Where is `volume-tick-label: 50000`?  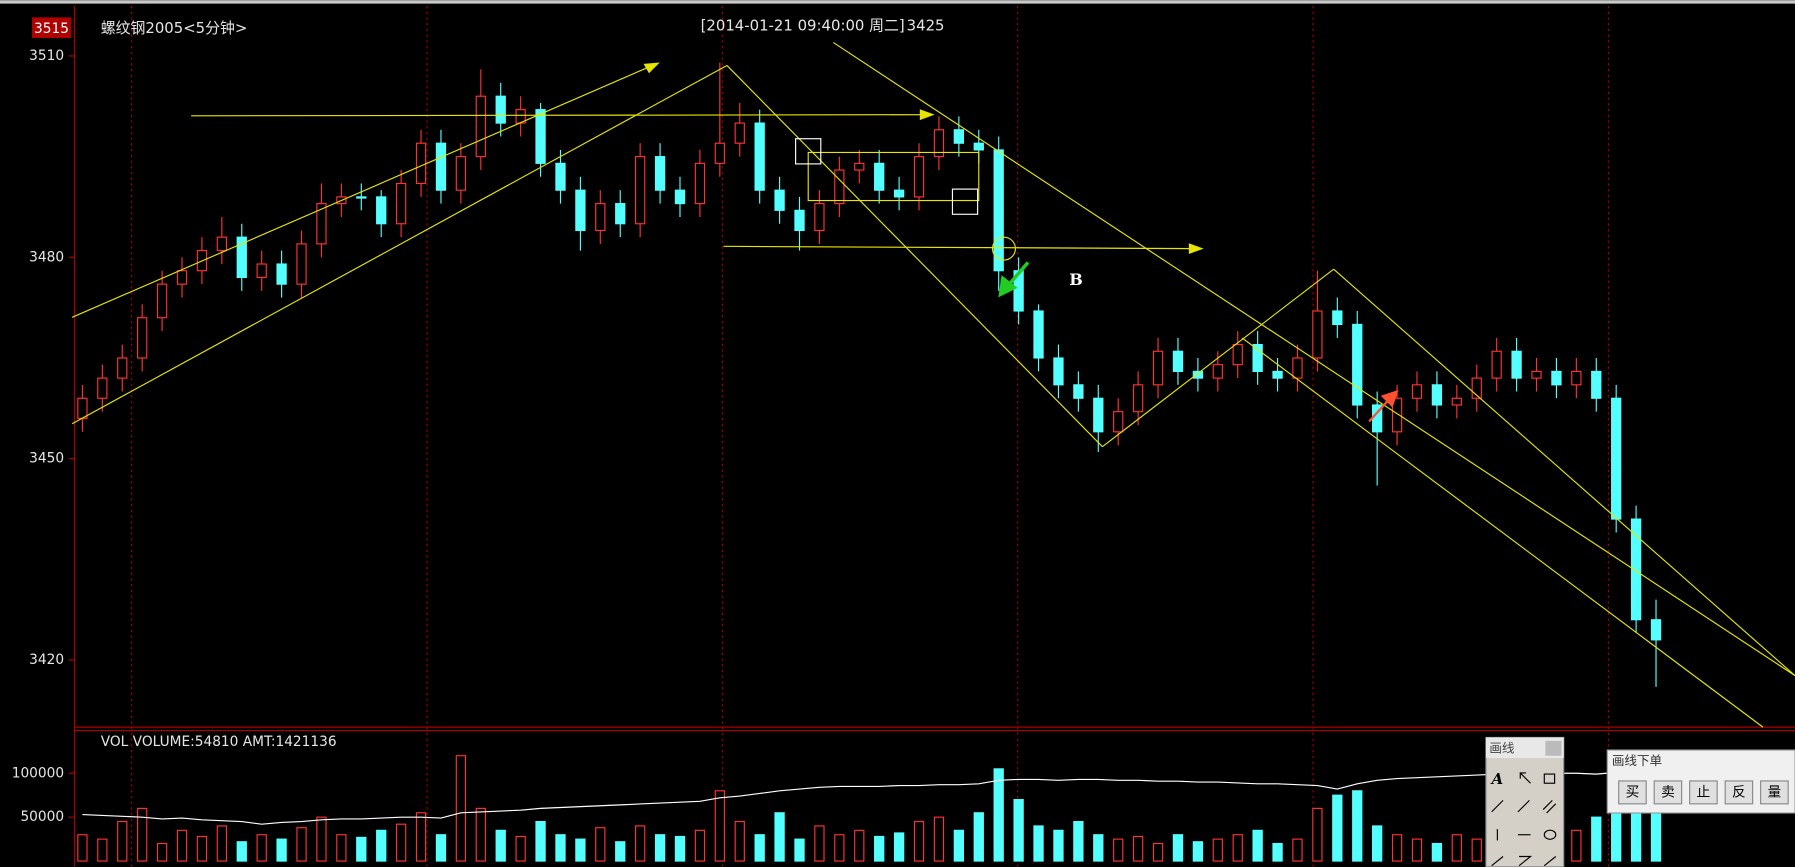 volume-tick-label: 50000 is located at coordinates (42, 817).